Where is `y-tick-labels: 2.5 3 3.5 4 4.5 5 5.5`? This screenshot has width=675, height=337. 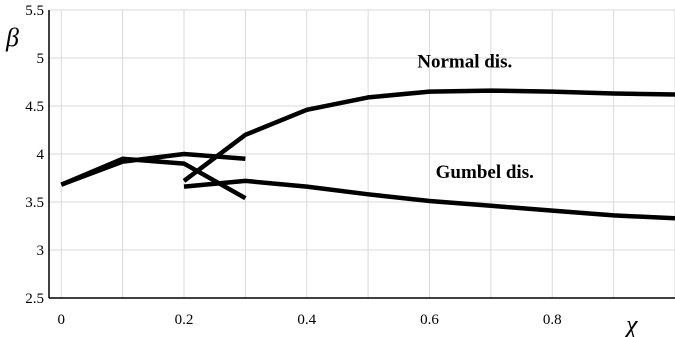
y-tick-labels: 2.5 3 3.5 4 4.5 5 5.5 is located at coordinates (34, 155).